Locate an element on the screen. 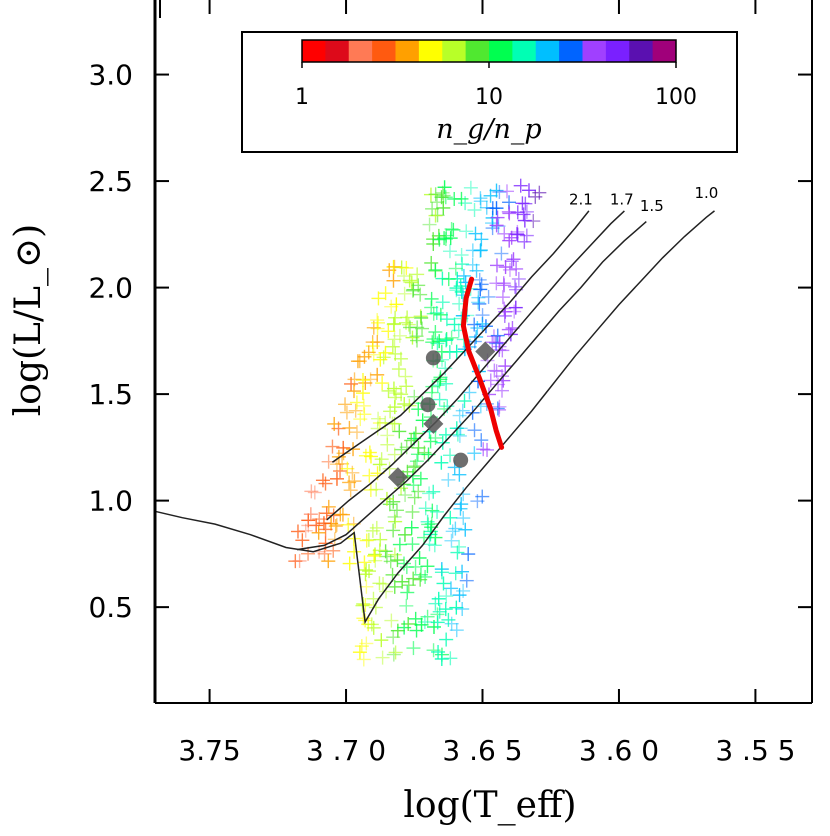  x-tick-label: 3 .6 5 is located at coordinates (482, 750).